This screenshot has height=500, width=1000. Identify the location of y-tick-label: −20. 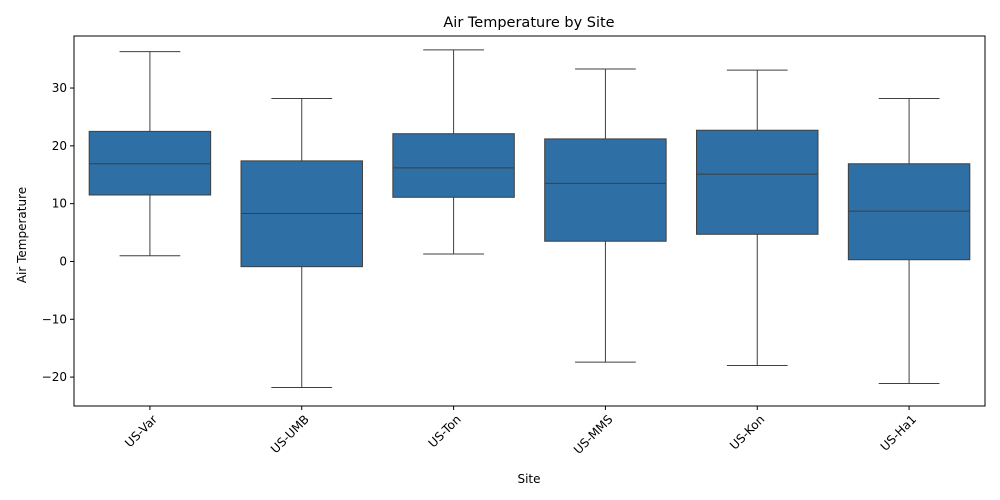
(54, 377).